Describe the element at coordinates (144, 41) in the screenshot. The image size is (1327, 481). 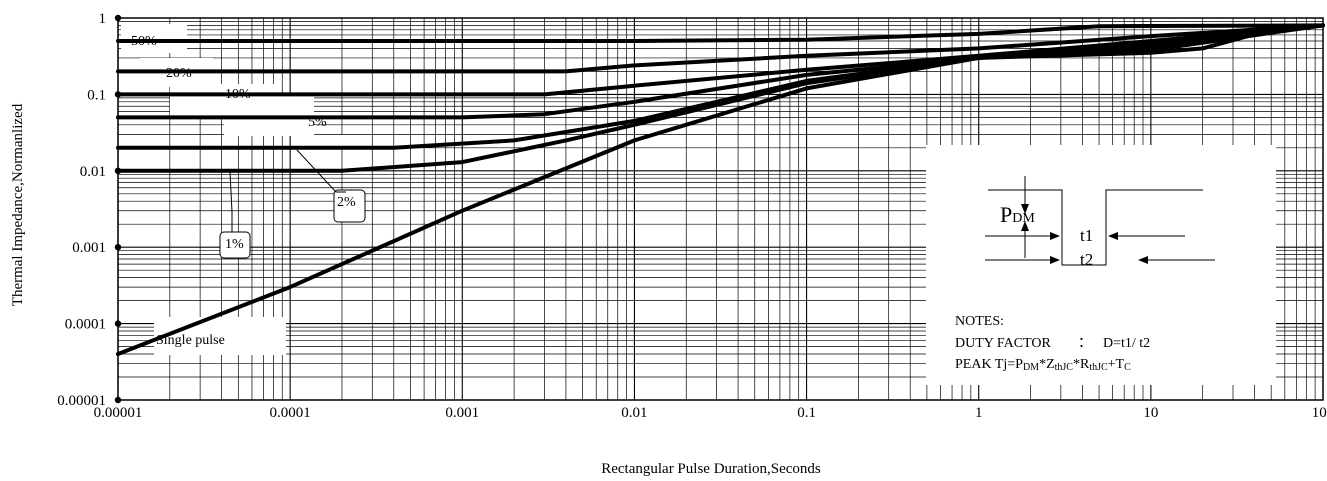
I see `callout-label: 50%` at that location.